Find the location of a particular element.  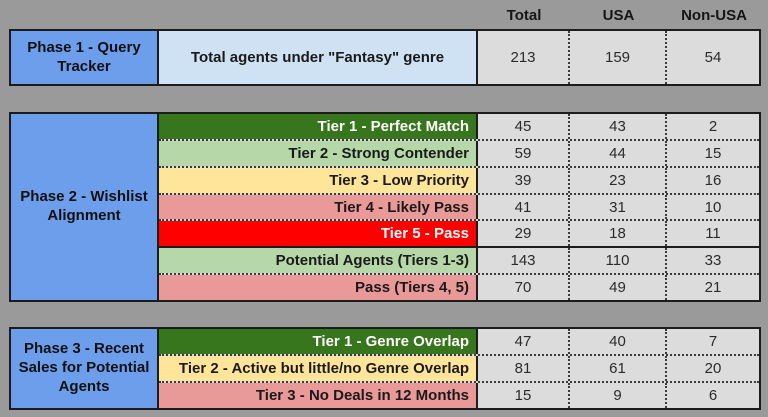

cell-usa: 9 is located at coordinates (616, 395).